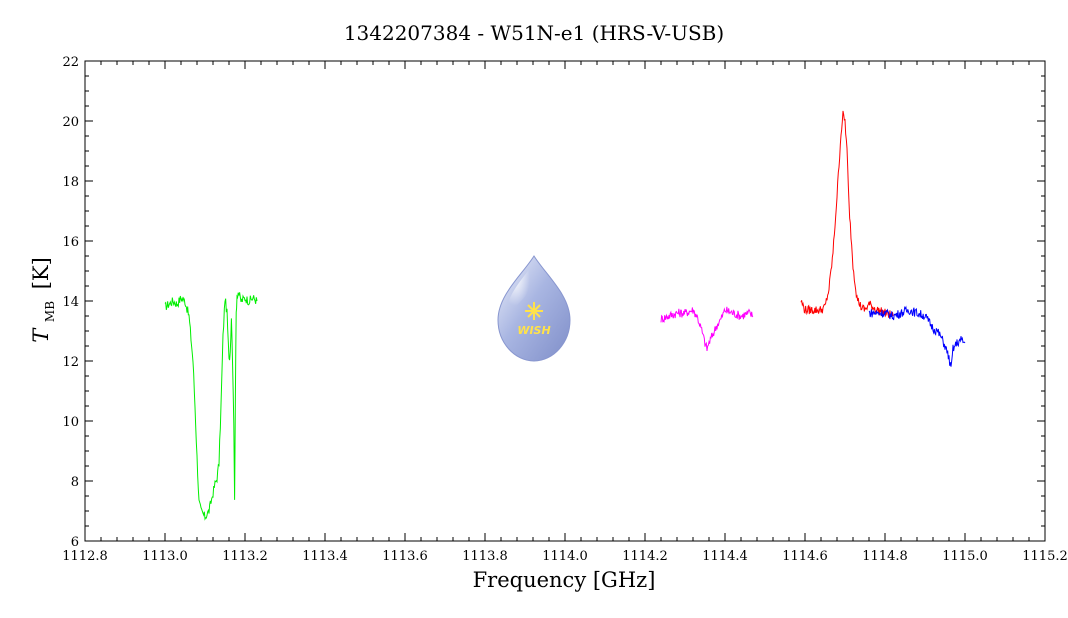 This screenshot has width=1068, height=618. Describe the element at coordinates (70, 182) in the screenshot. I see `y-tick-label: 18` at that location.